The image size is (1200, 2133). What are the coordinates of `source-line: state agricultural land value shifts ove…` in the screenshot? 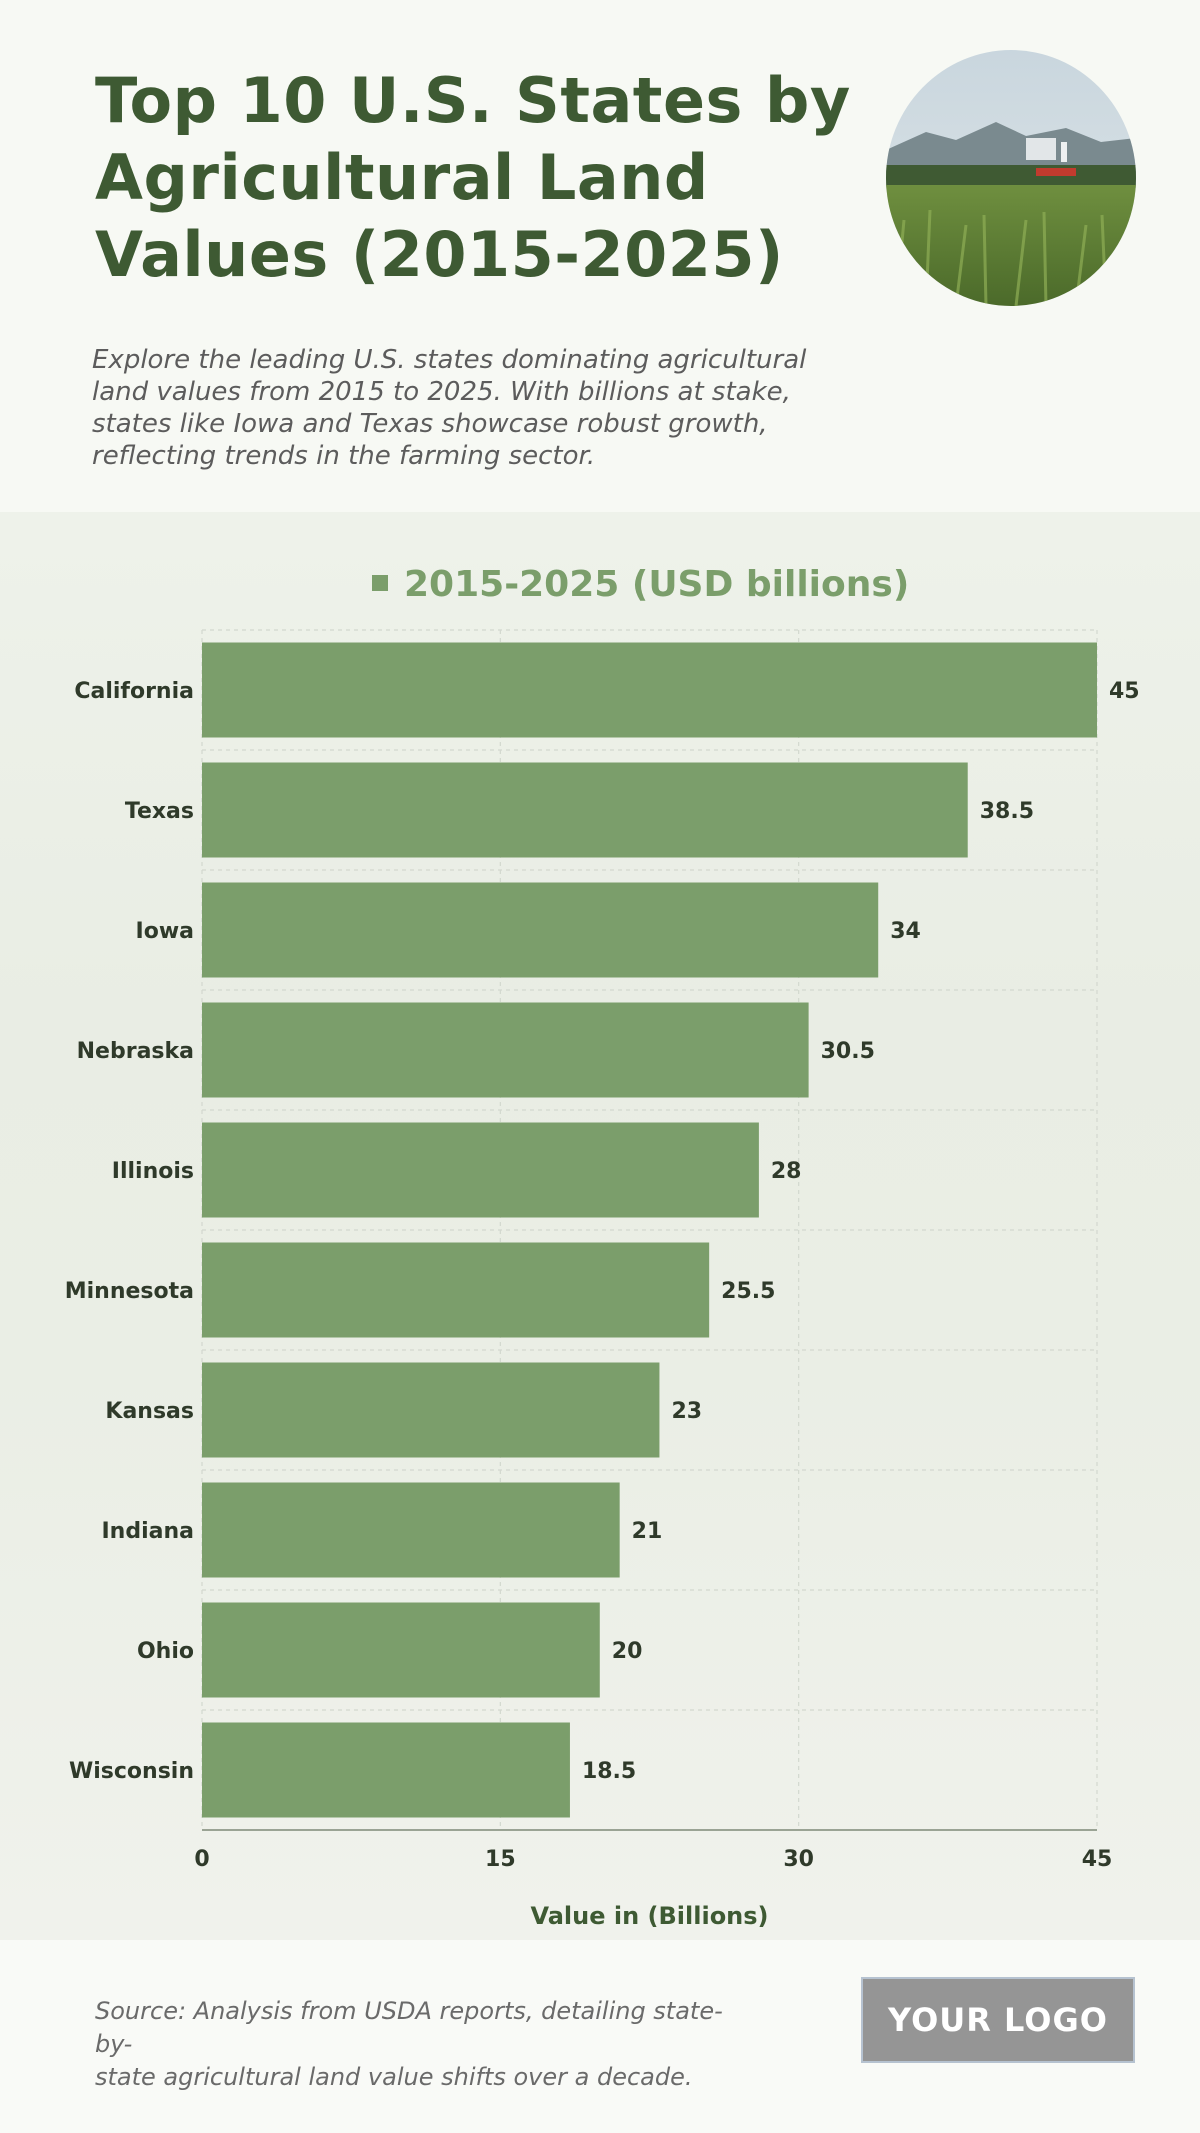 It's located at (394, 2077).